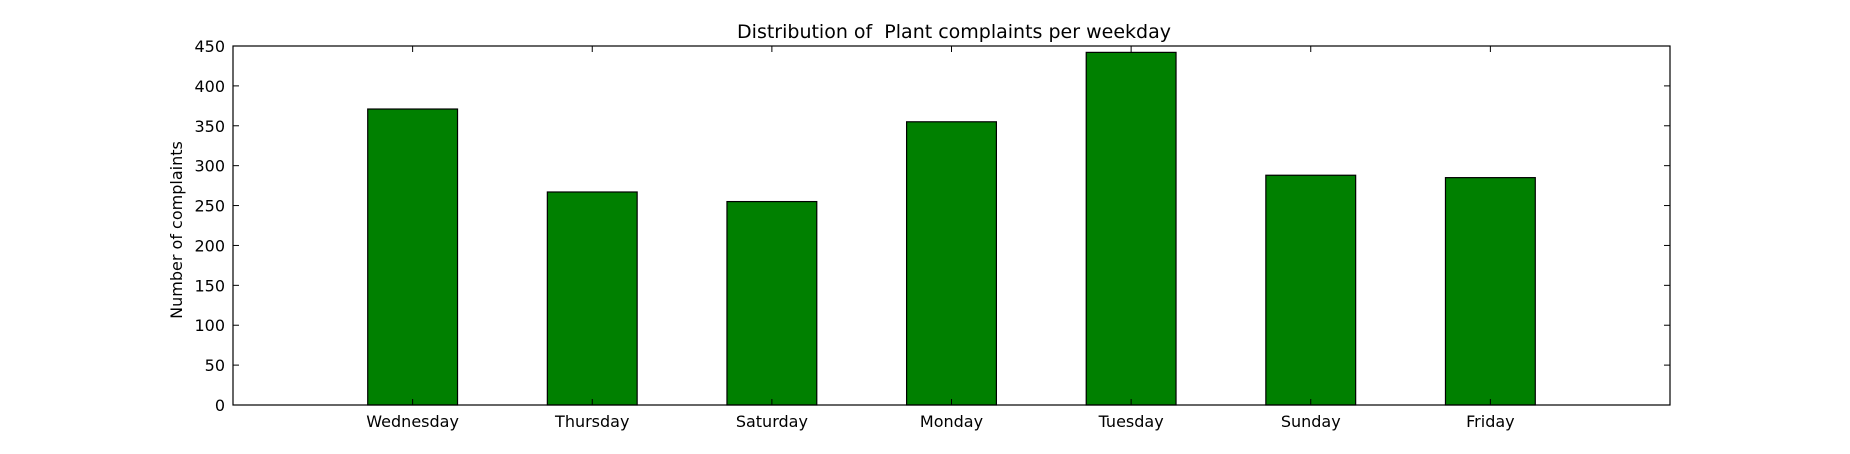 The width and height of the screenshot is (1850, 454). What do you see at coordinates (1311, 290) in the screenshot?
I see `bar-sunday` at bounding box center [1311, 290].